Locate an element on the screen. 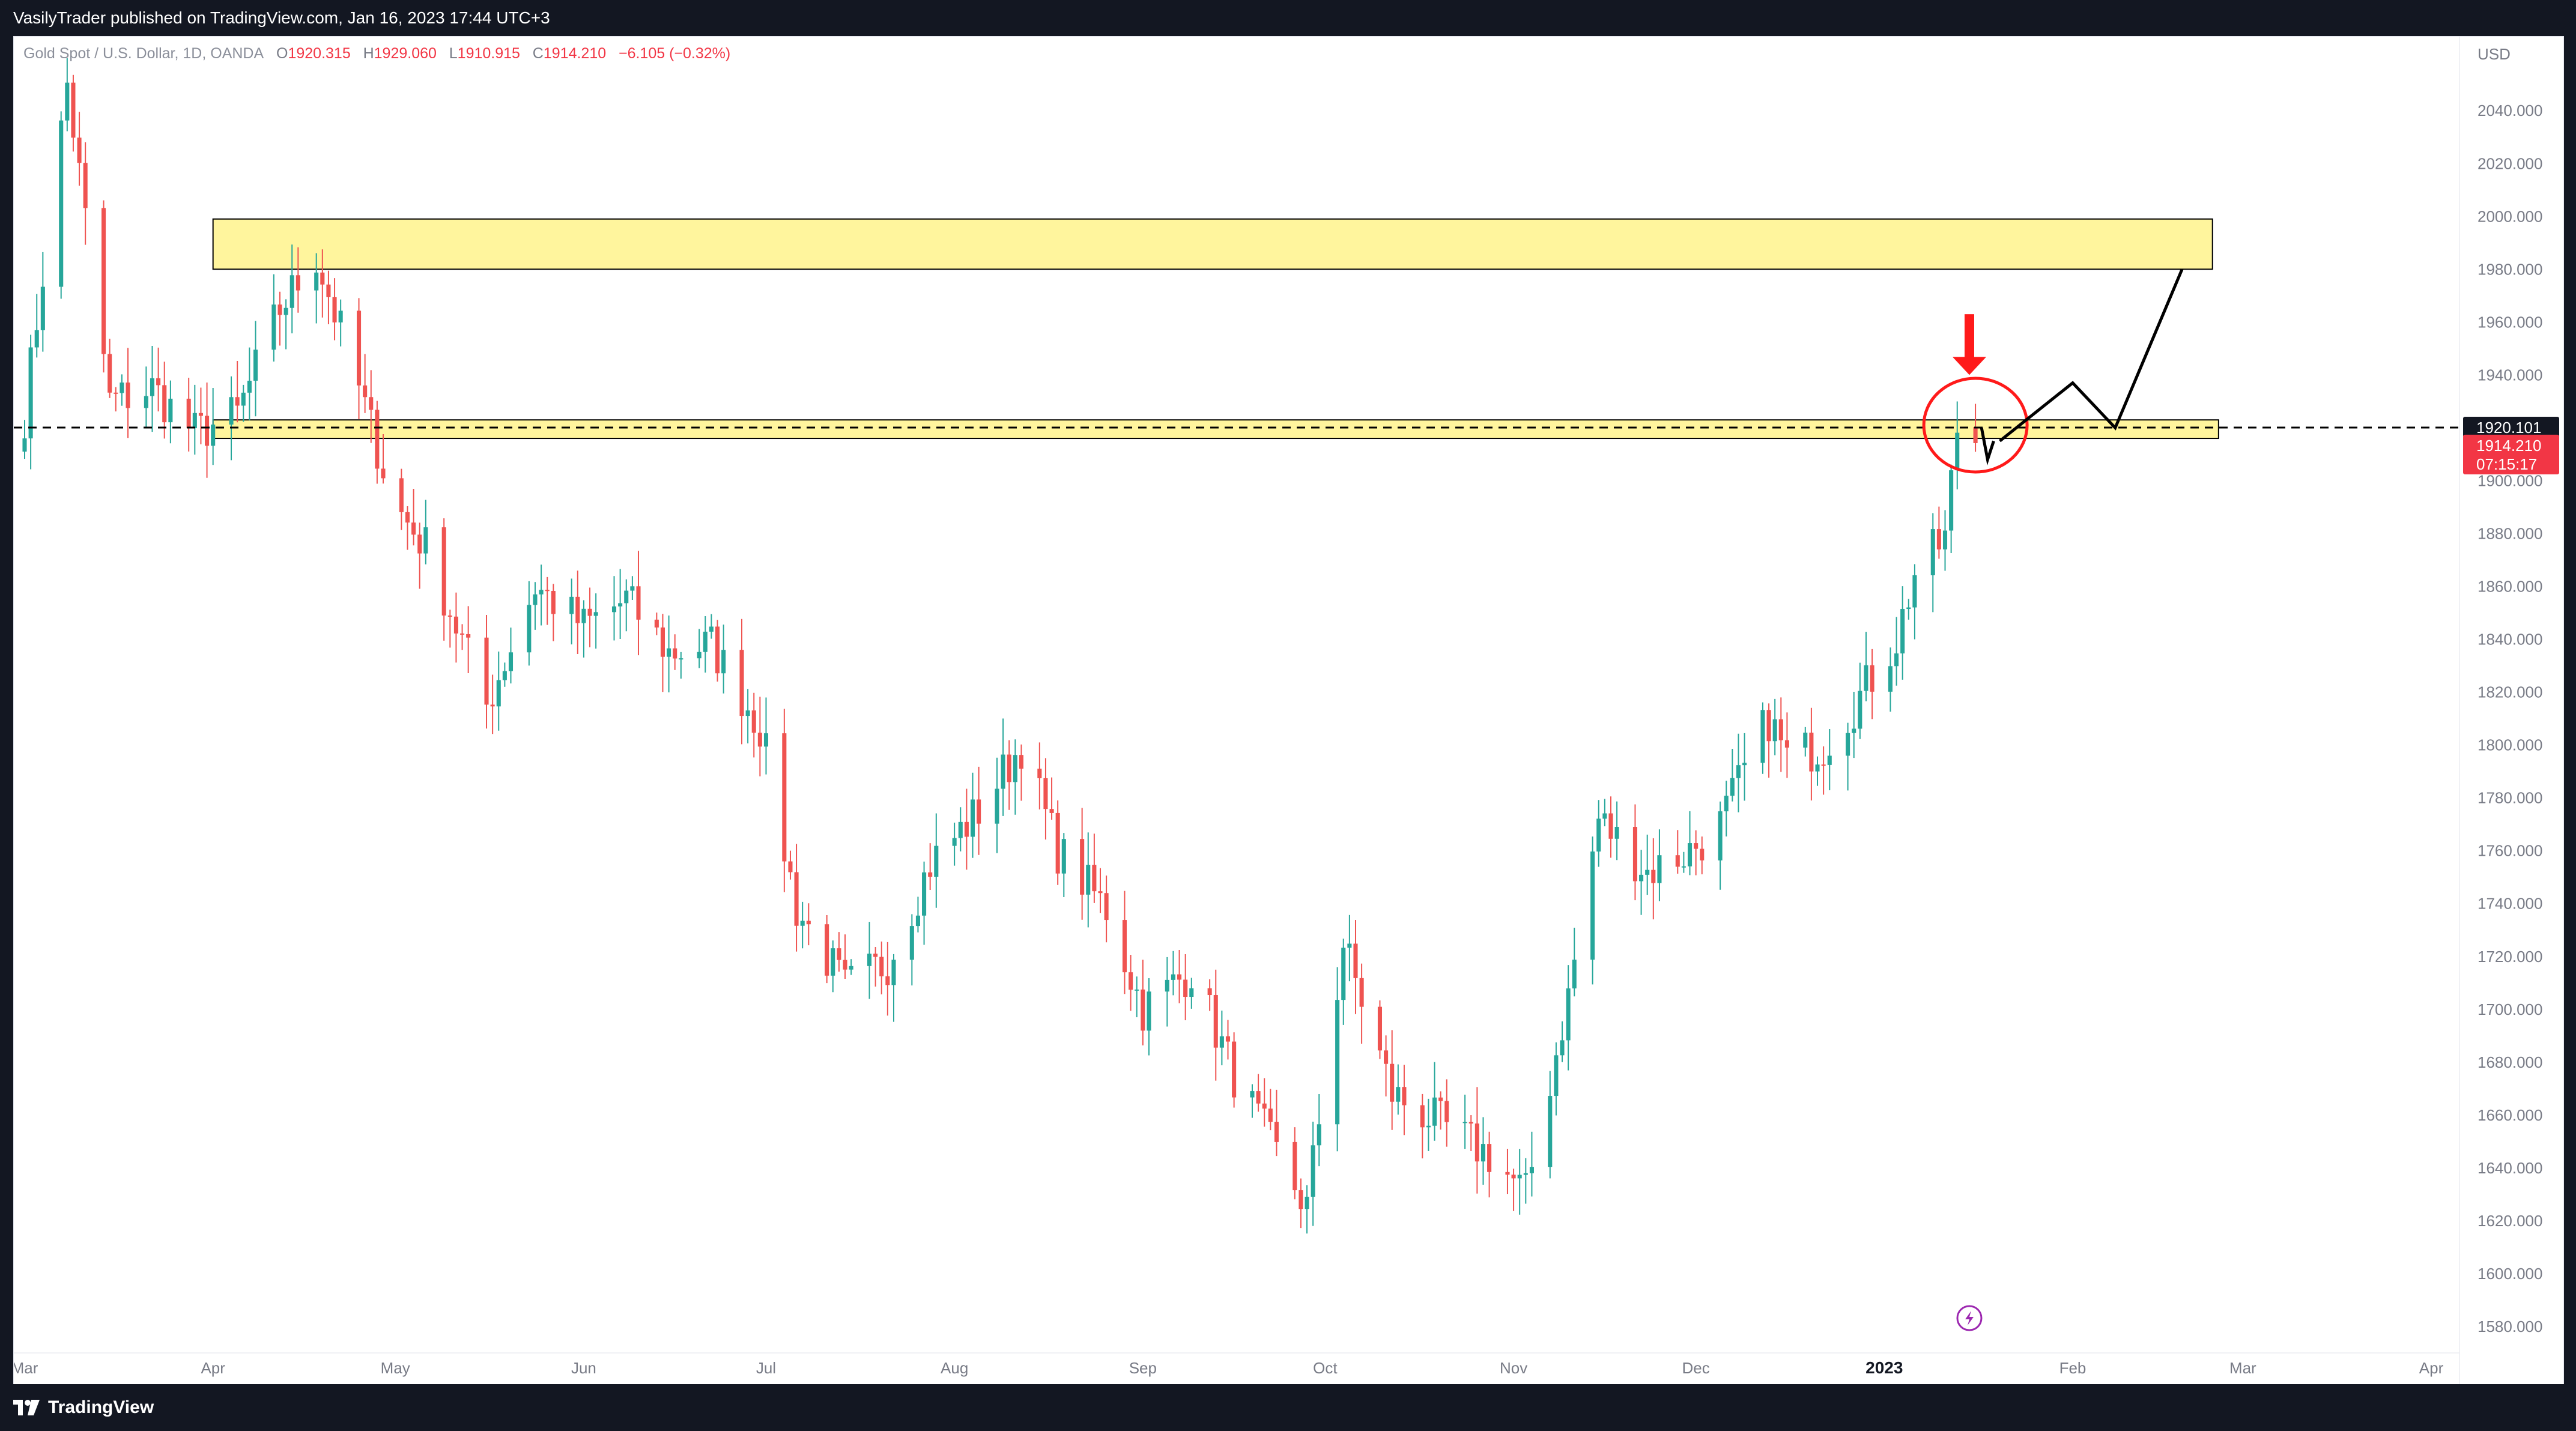  price-scale is located at coordinates (2511, 710).